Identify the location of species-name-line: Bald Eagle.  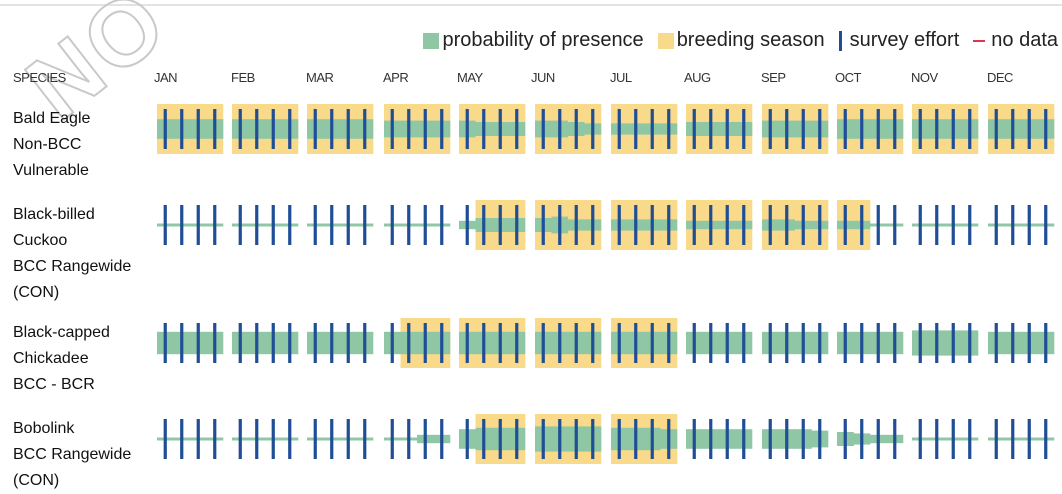
(52, 118).